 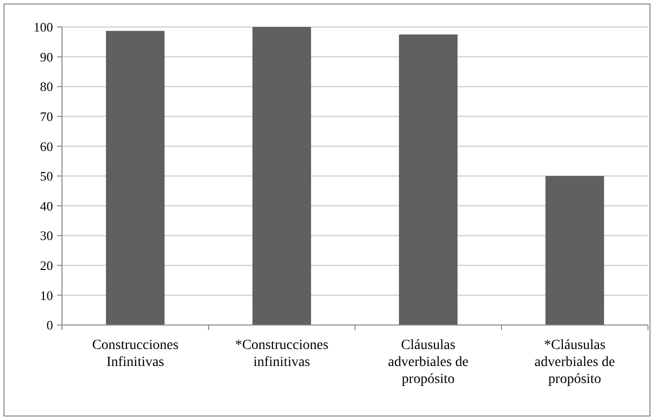 I want to click on y-tick-label: 60, so click(x=46, y=146).